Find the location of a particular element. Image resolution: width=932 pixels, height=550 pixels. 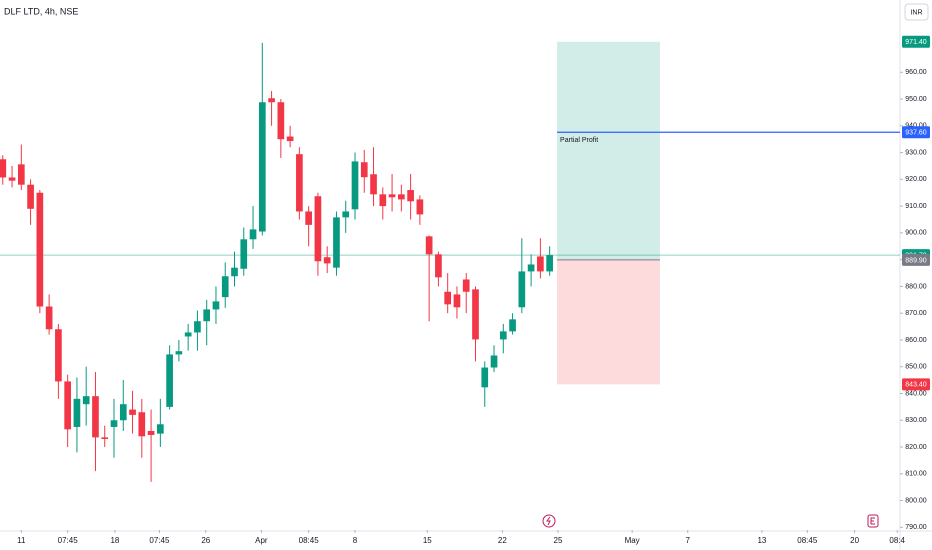

x-tick-label: 20 is located at coordinates (854, 540).